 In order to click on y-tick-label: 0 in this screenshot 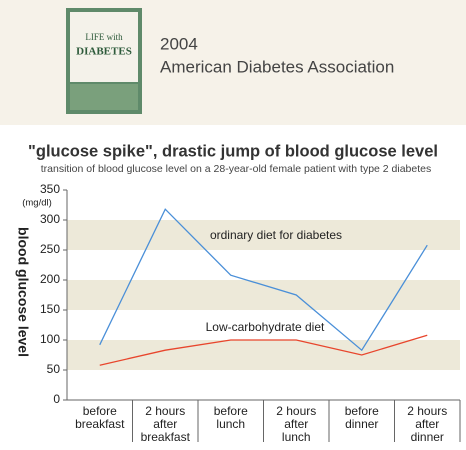, I will do `click(56, 399)`.